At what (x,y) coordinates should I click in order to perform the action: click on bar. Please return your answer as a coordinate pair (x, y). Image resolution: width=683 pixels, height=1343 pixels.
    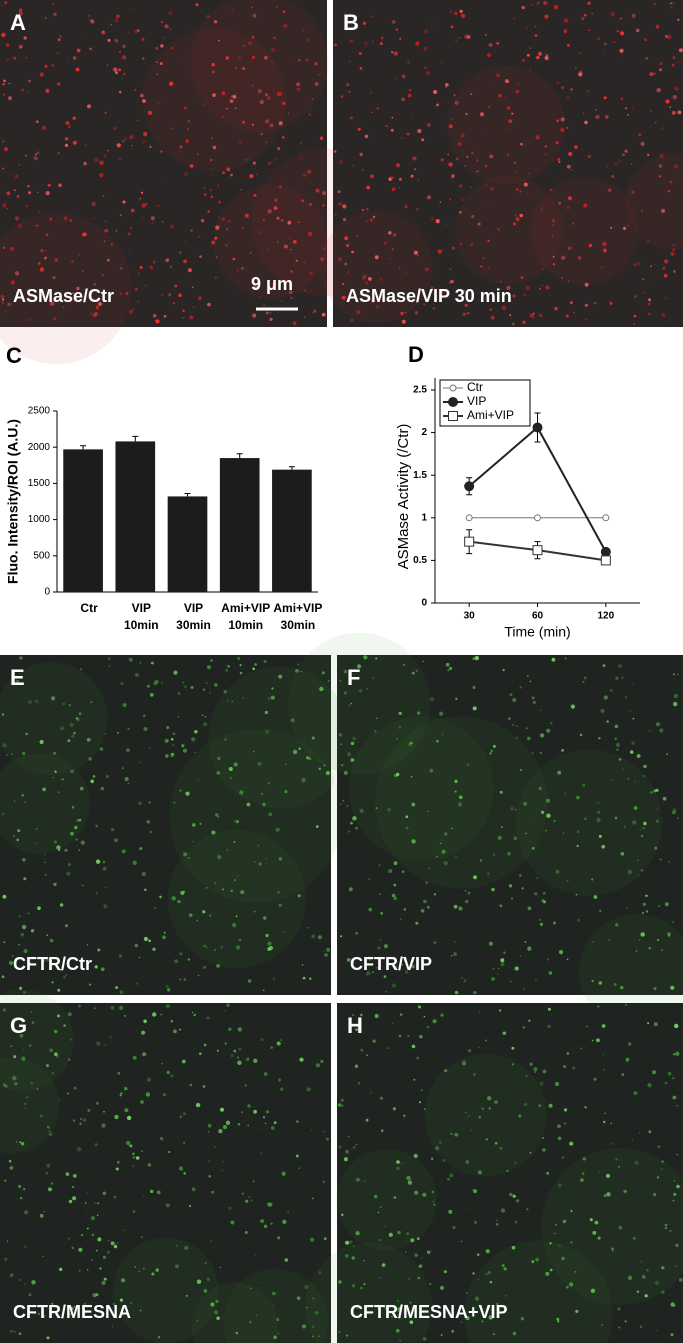
    Looking at the image, I should click on (135, 516).